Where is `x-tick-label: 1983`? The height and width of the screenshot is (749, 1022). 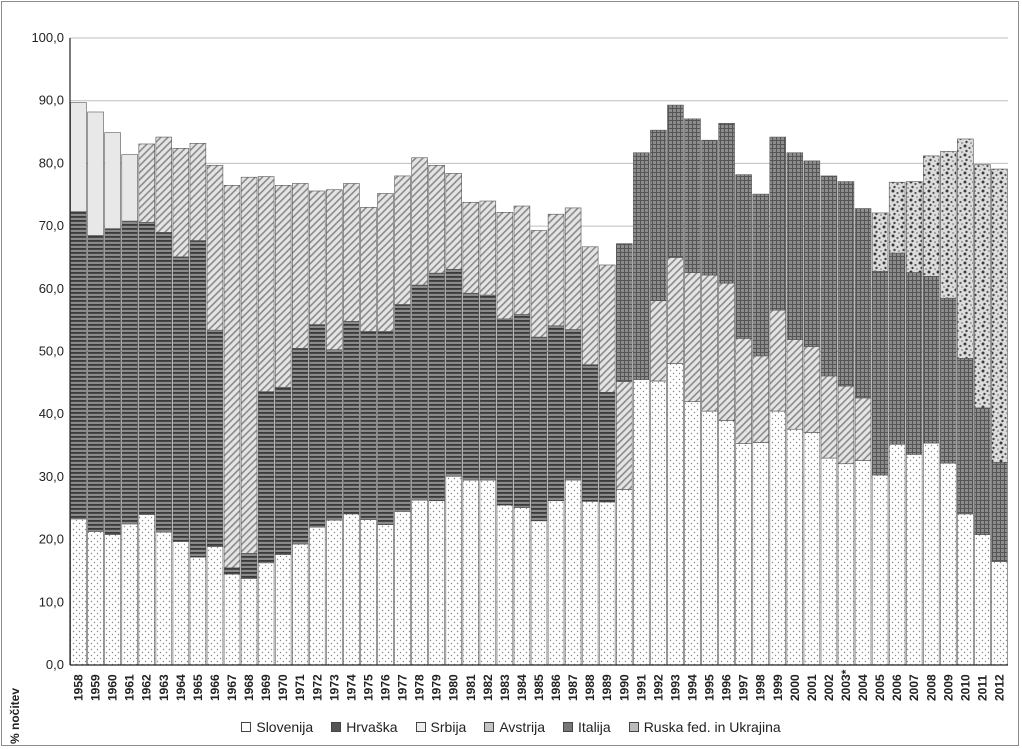 x-tick-label: 1983 is located at coordinates (505, 687).